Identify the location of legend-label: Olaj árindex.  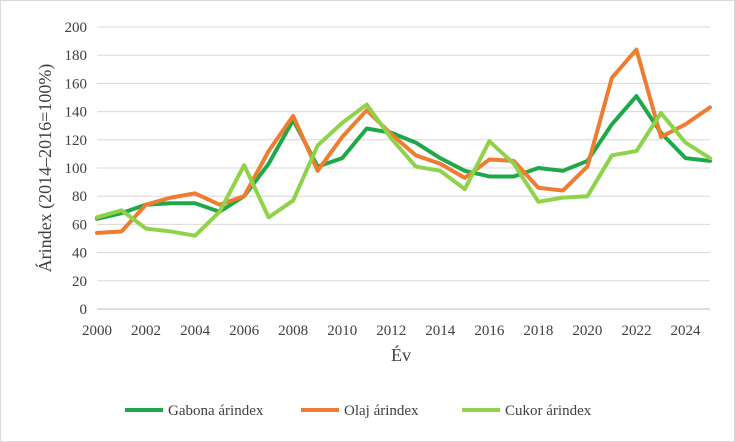
(381, 411).